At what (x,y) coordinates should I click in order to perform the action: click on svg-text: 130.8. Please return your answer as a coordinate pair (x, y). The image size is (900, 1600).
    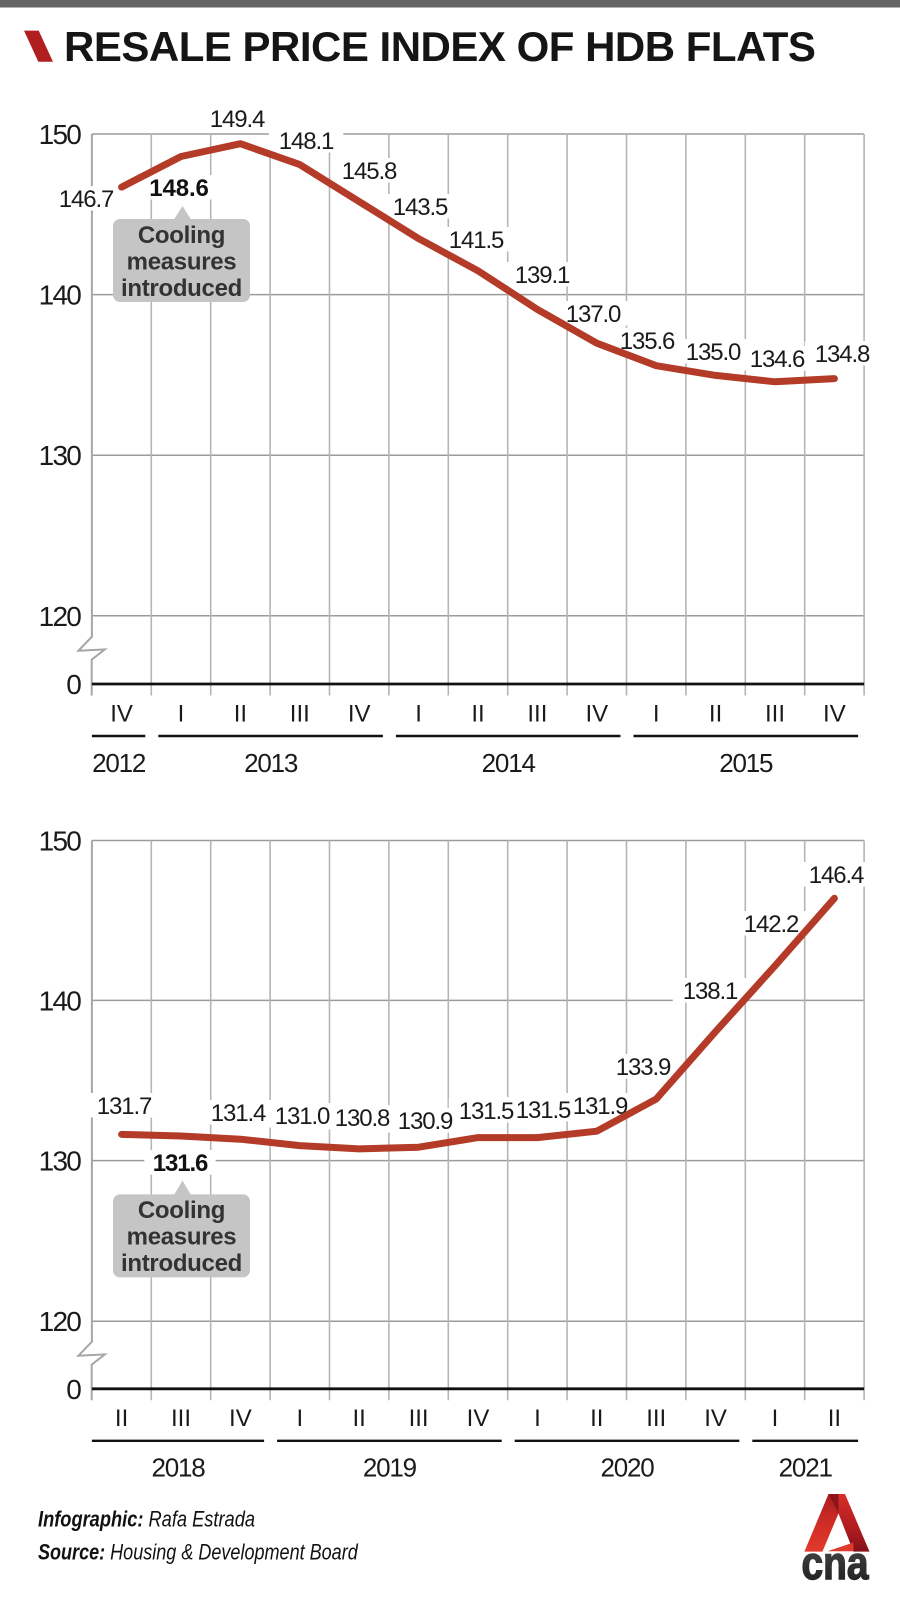
    Looking at the image, I should click on (362, 1118).